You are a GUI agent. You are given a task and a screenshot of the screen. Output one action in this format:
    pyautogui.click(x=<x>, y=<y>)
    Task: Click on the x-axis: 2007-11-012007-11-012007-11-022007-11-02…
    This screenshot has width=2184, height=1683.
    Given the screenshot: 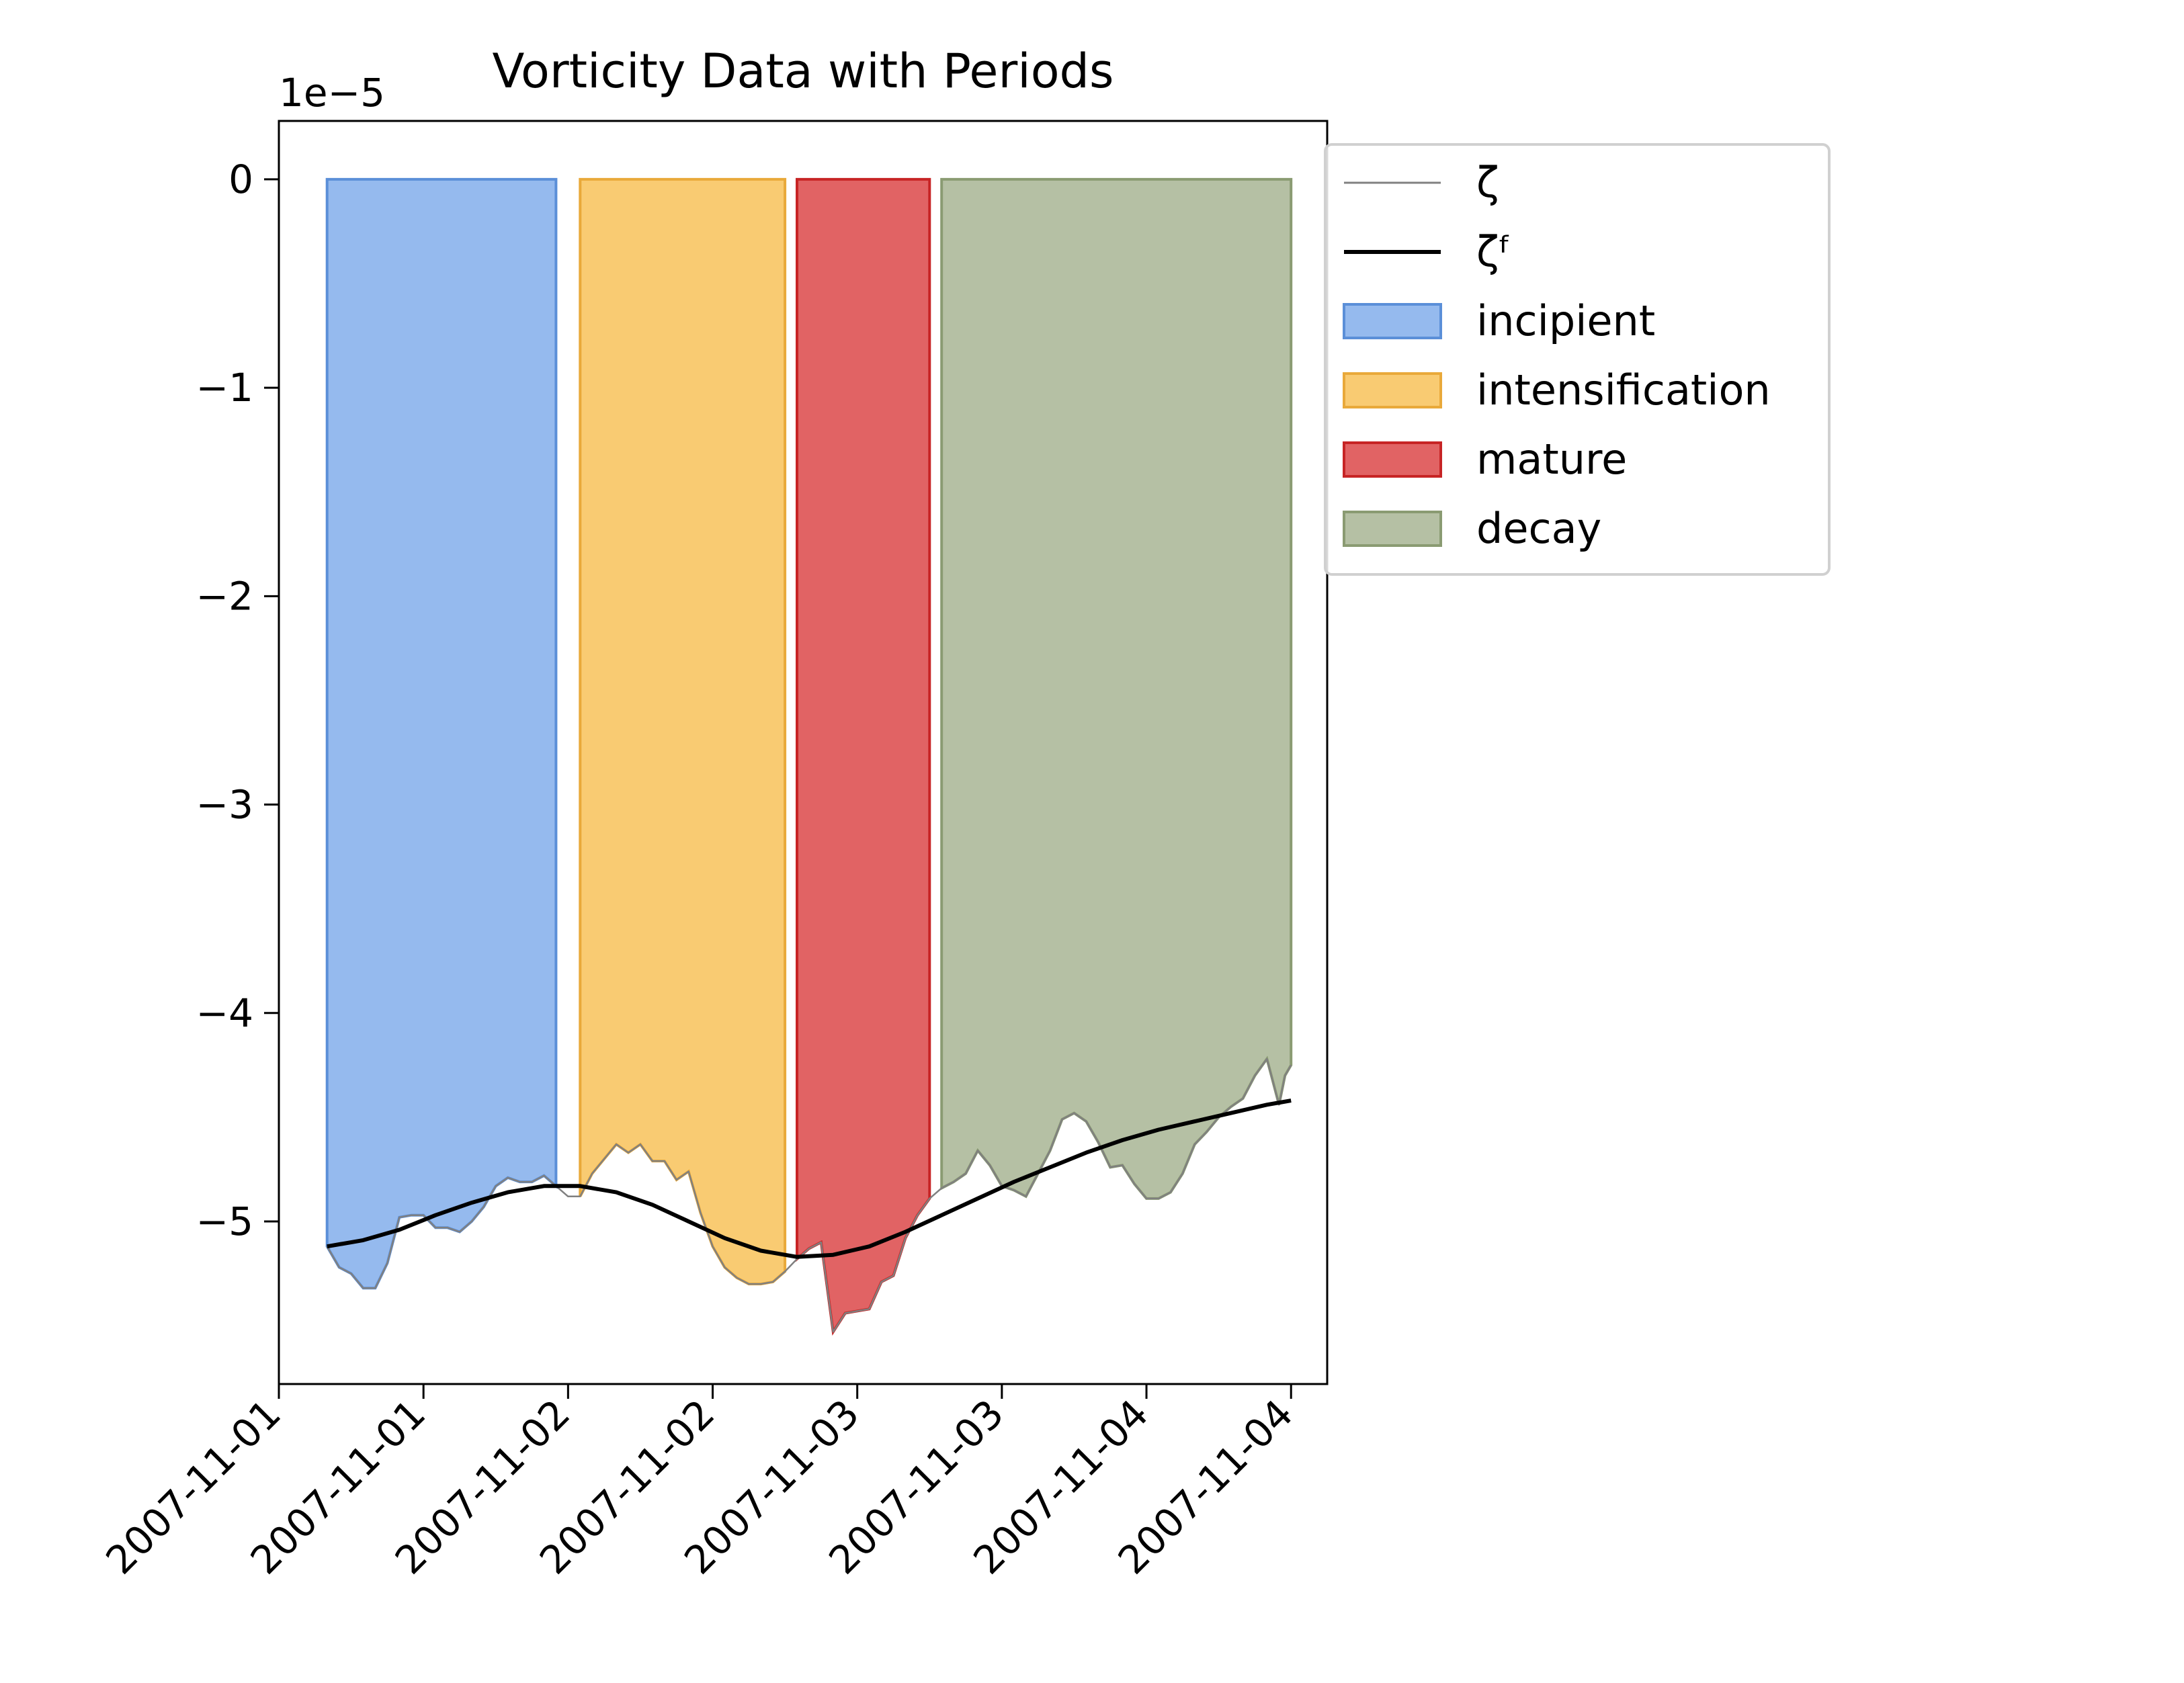 What is the action you would take?
    pyautogui.click(x=699, y=1483)
    